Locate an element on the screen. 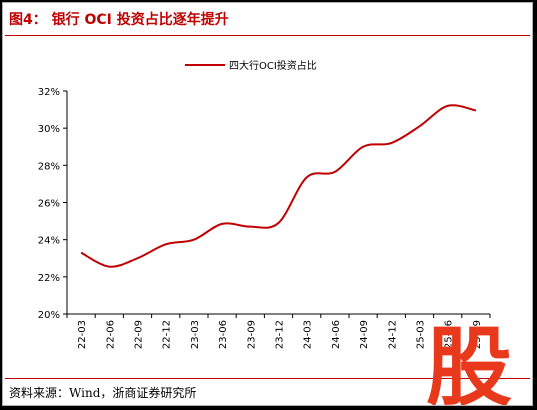 The height and width of the screenshot is (410, 537). y-tick-label: 20% is located at coordinates (49, 315).